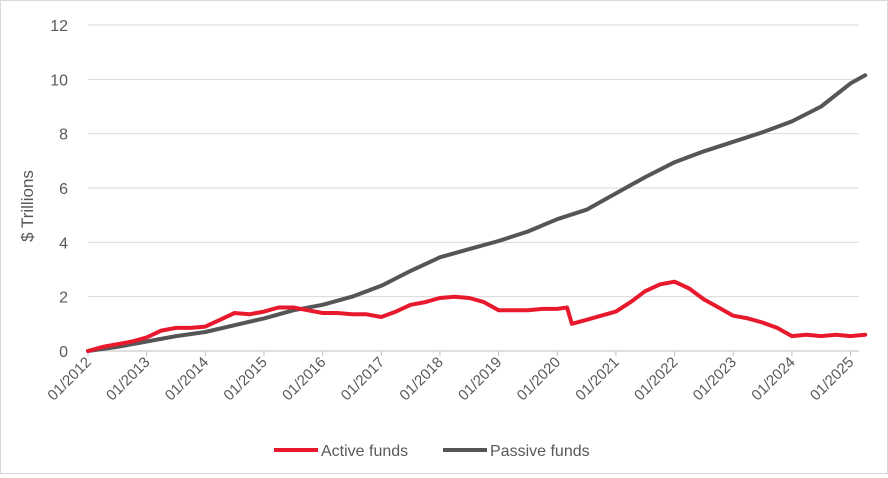  Describe the element at coordinates (69, 379) in the screenshot. I see `x-tick-label: 01/2012` at that location.